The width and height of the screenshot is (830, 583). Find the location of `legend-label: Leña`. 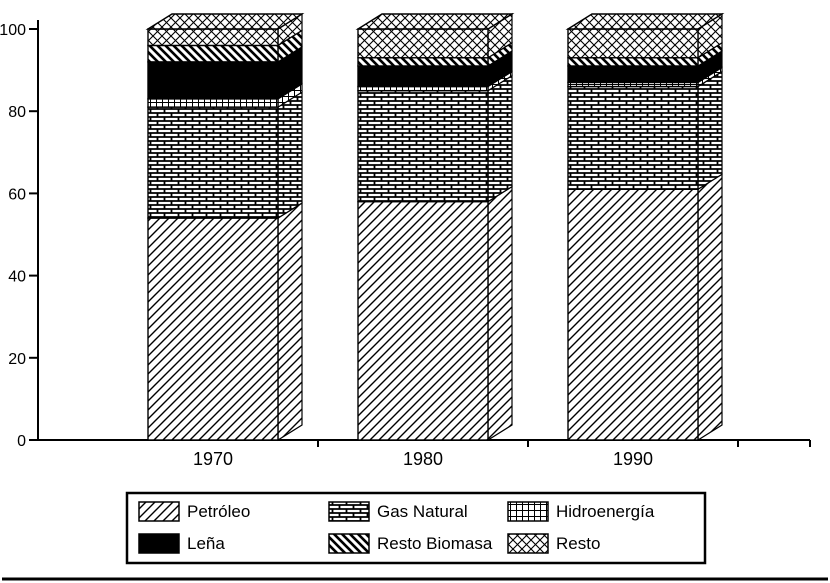

legend-label: Leña is located at coordinates (206, 543).